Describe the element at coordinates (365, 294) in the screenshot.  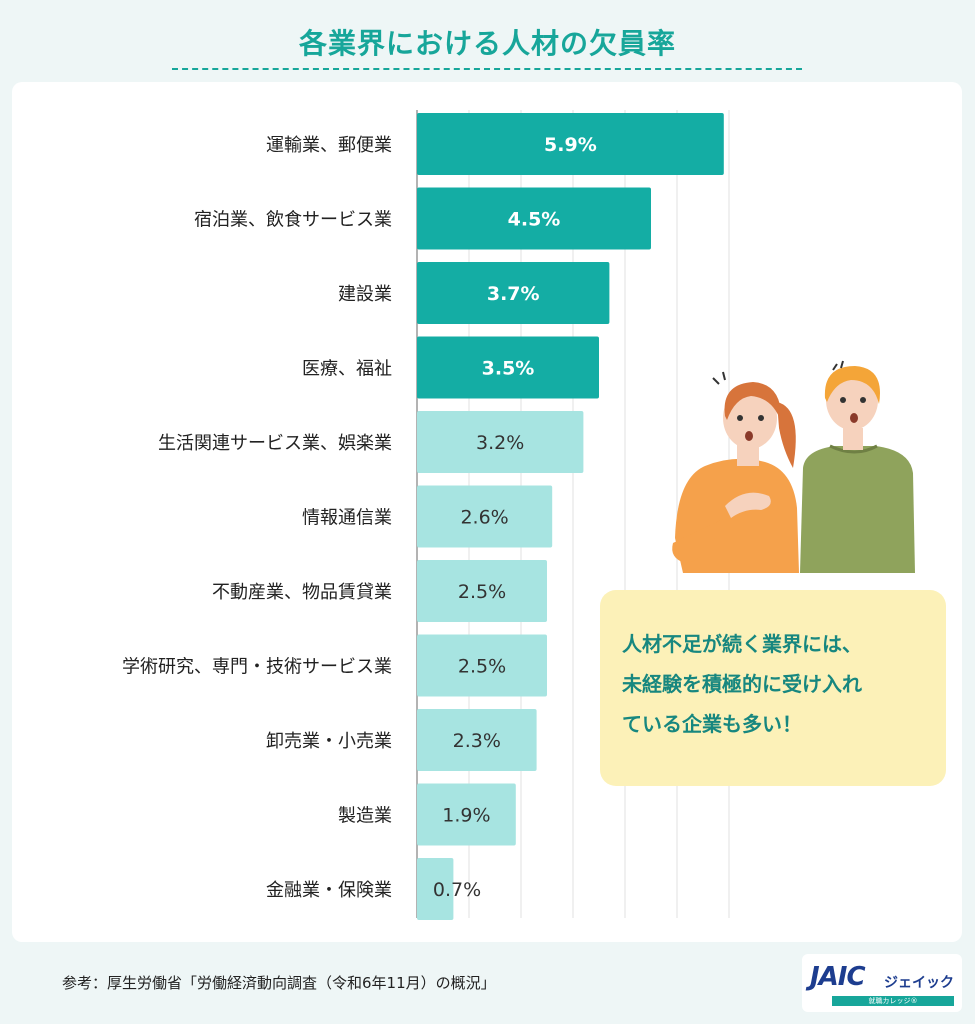
I see `category-label: 建設業` at that location.